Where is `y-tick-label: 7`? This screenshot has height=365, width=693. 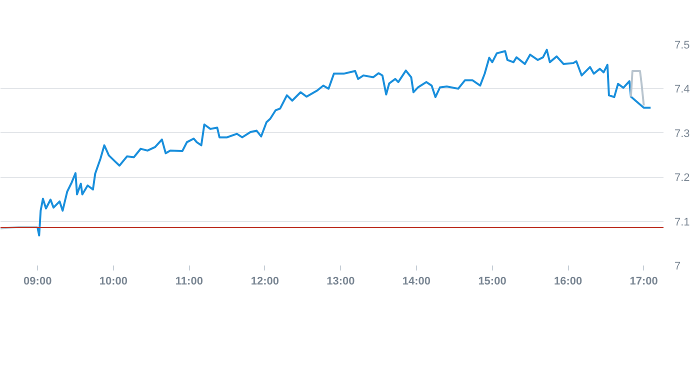
y-tick-label: 7 is located at coordinates (677, 266).